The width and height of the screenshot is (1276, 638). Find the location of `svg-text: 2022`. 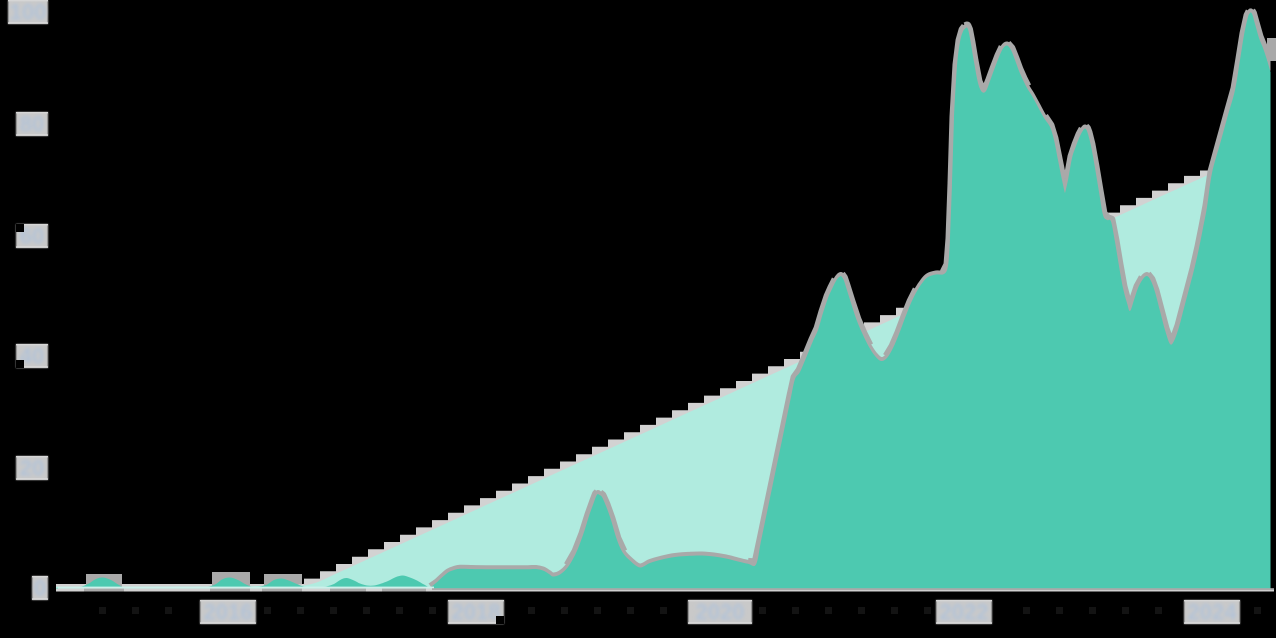

svg-text: 2022 is located at coordinates (964, 612).